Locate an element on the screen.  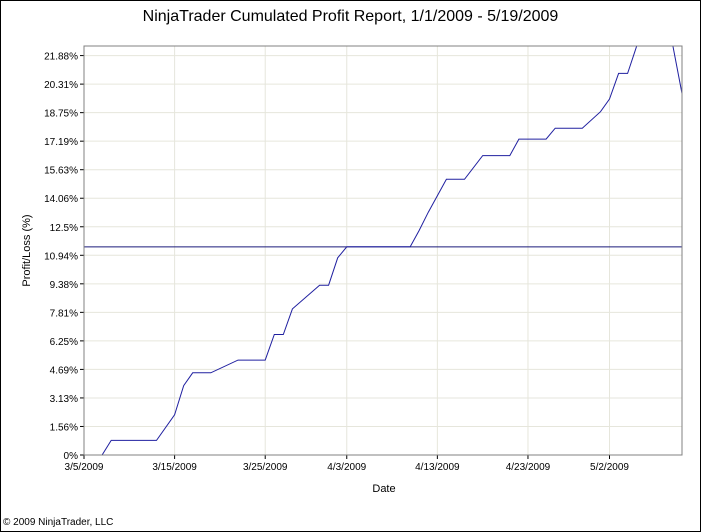
y-tick-label: 4.69% is located at coordinates (64, 370).